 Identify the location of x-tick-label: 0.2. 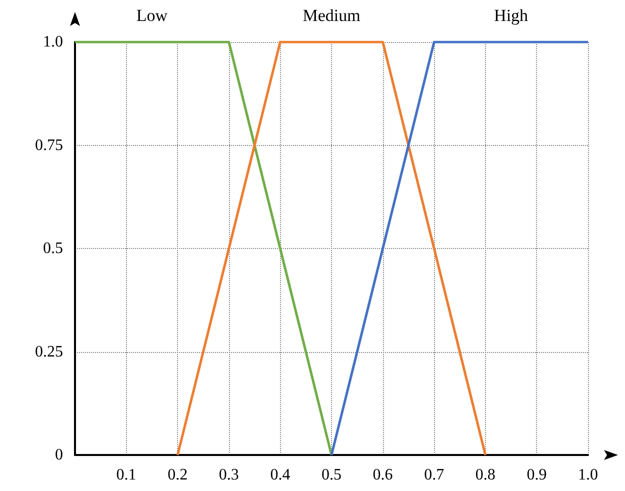
(178, 475).